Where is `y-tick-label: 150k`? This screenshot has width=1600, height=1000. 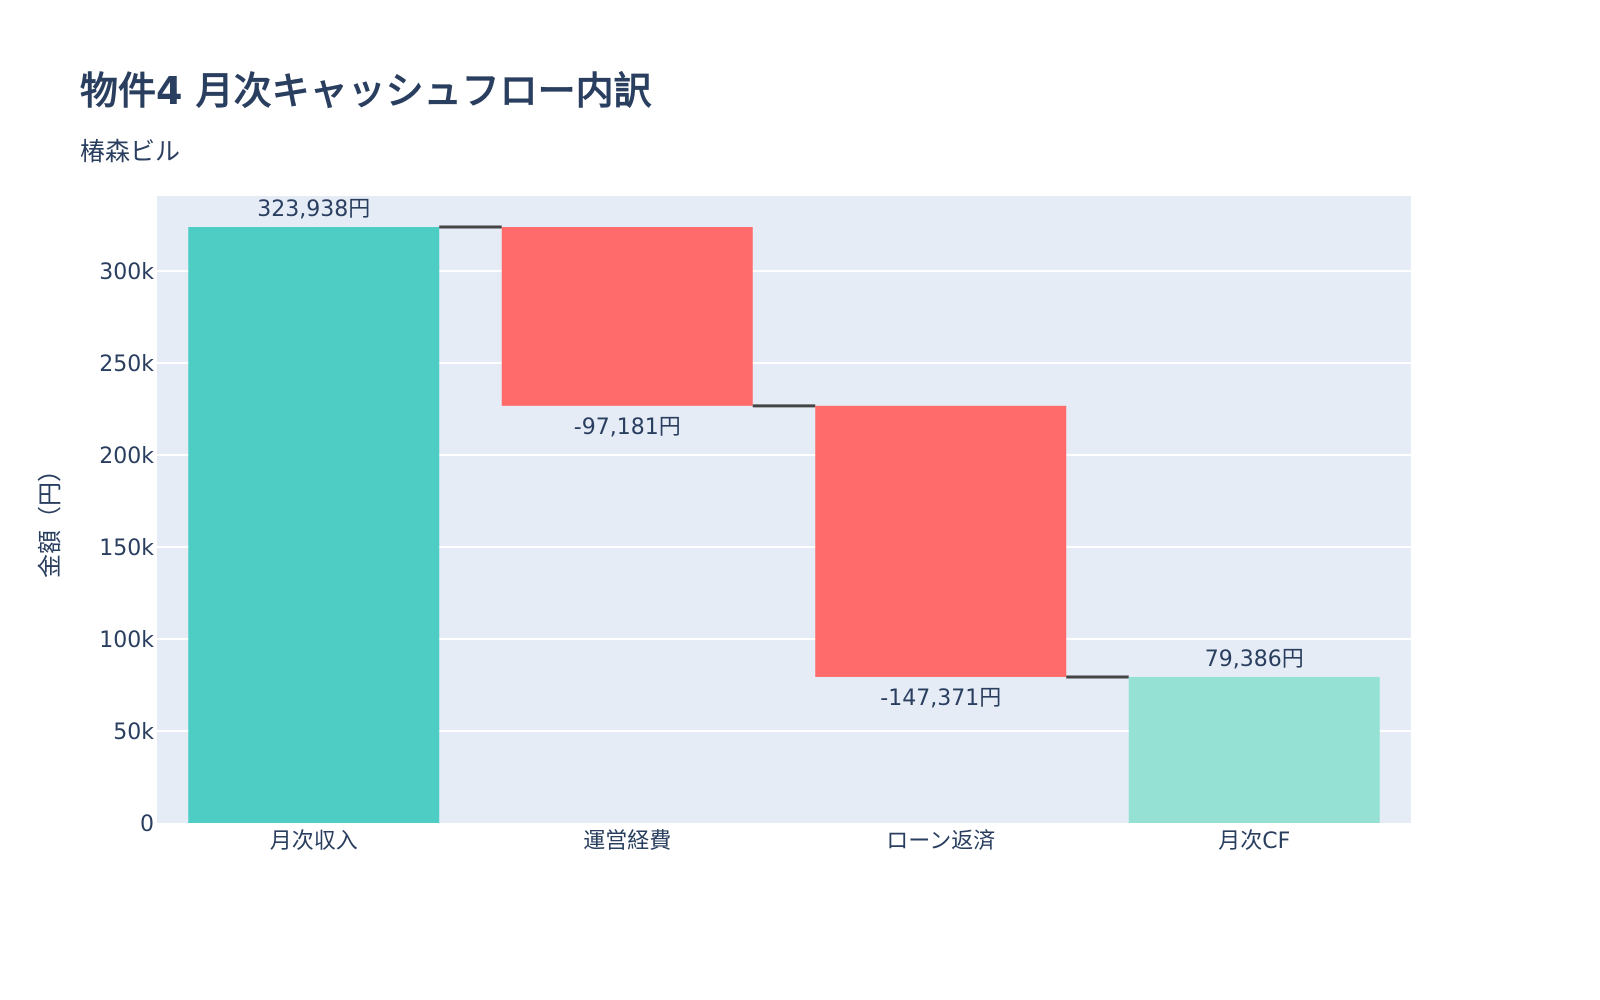 y-tick-label: 150k is located at coordinates (126, 548).